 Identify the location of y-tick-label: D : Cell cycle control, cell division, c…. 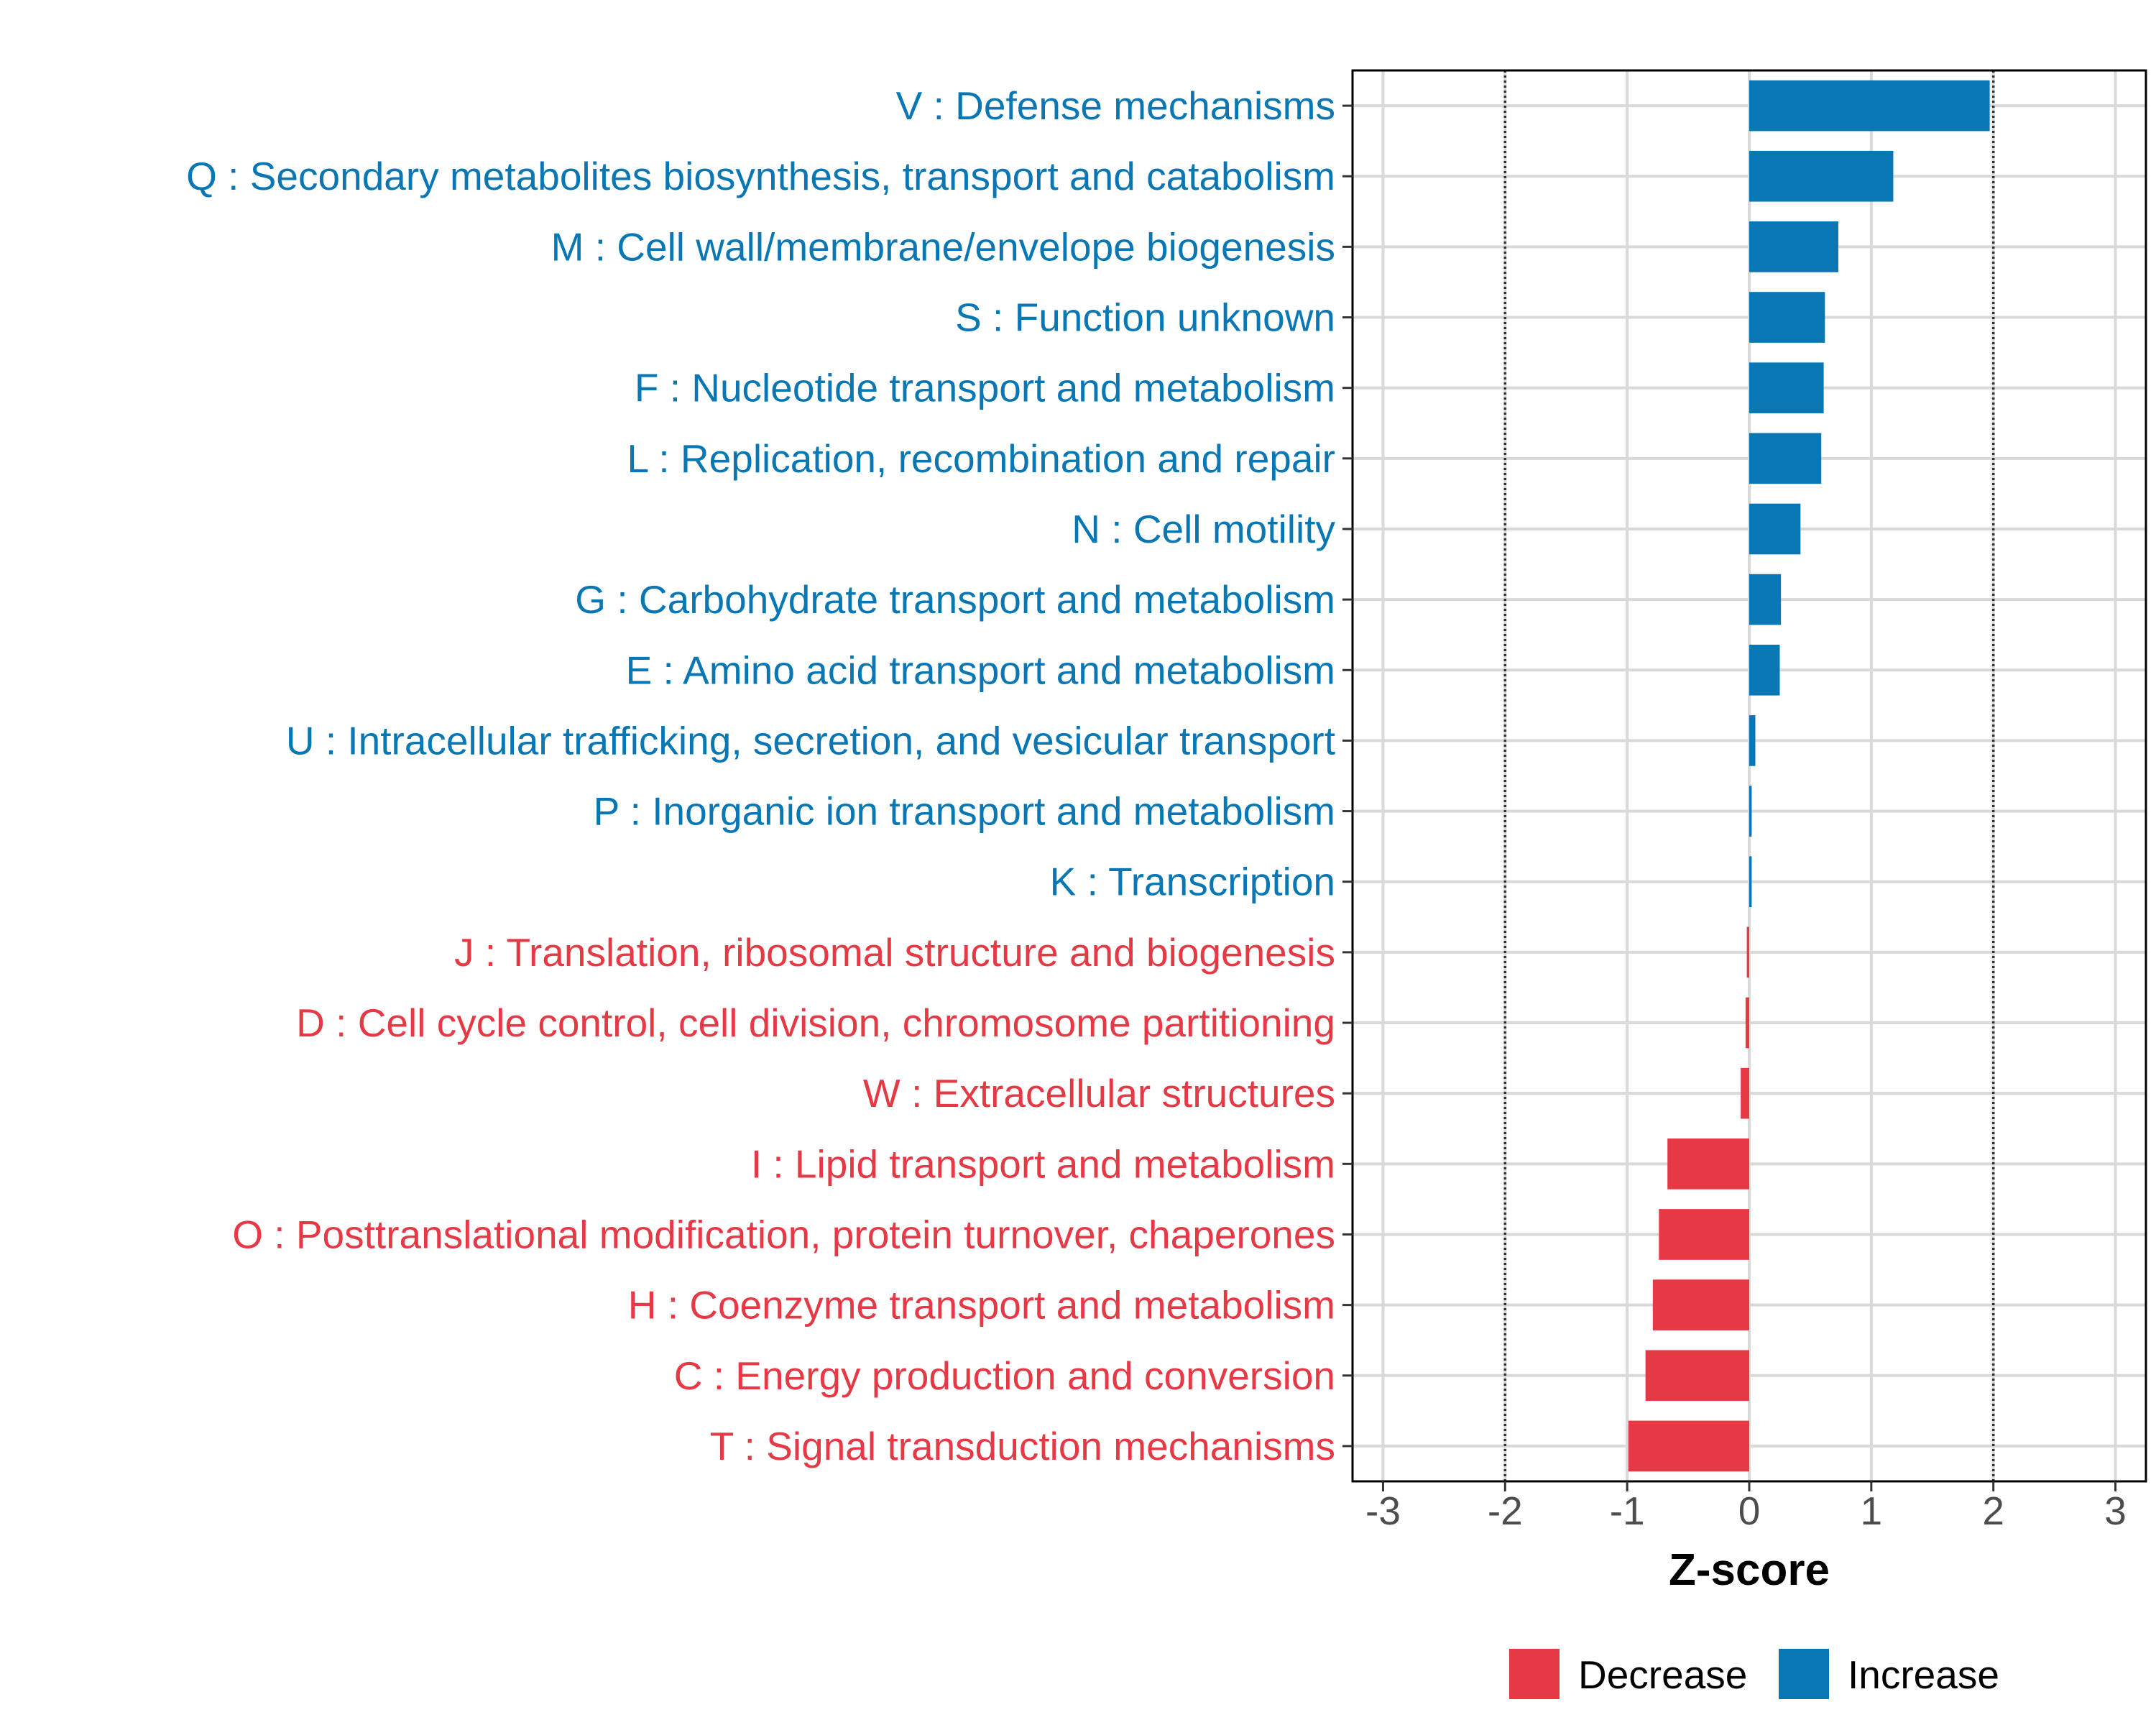
(815, 1022).